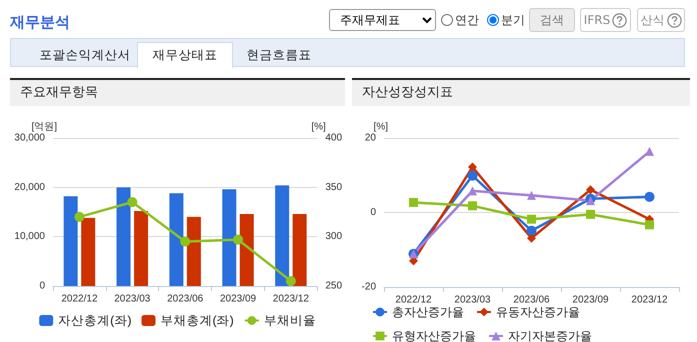 The image size is (697, 342). Describe the element at coordinates (333, 286) in the screenshot. I see `y2-tick-label: 250` at that location.